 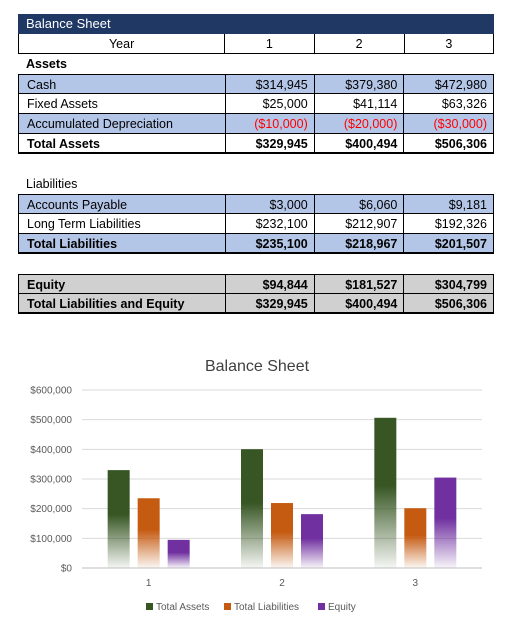 I want to click on cash-row: Cash $314,945 $379,380 $472,980, so click(x=256, y=84).